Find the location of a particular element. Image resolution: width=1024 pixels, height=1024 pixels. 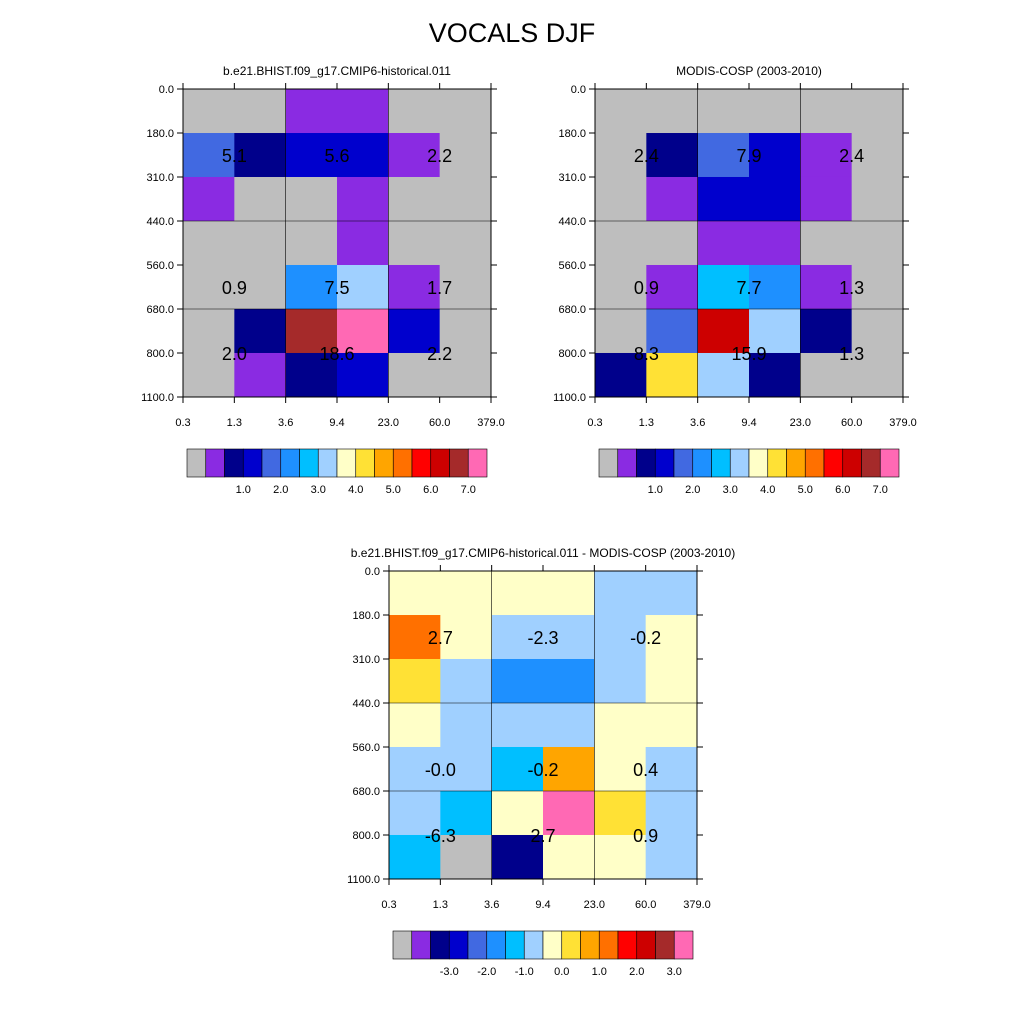

panel-title: MODIS-COSP (2003-2010) is located at coordinates (749, 71).